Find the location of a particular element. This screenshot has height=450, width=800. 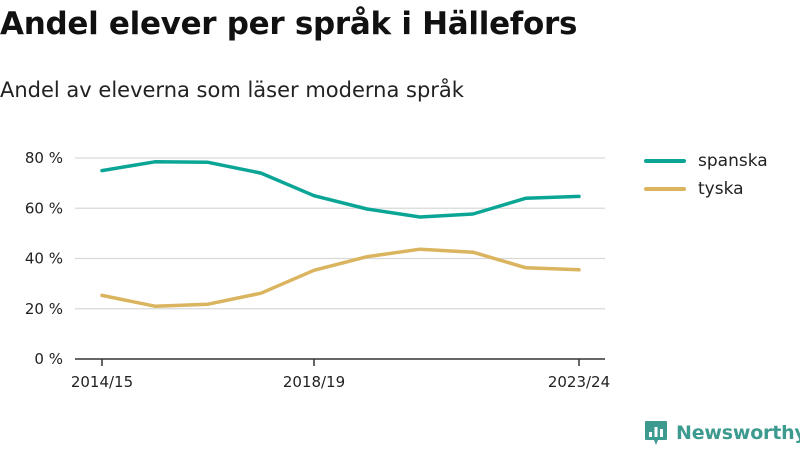

y-tick-label: 60 % is located at coordinates (44, 208).